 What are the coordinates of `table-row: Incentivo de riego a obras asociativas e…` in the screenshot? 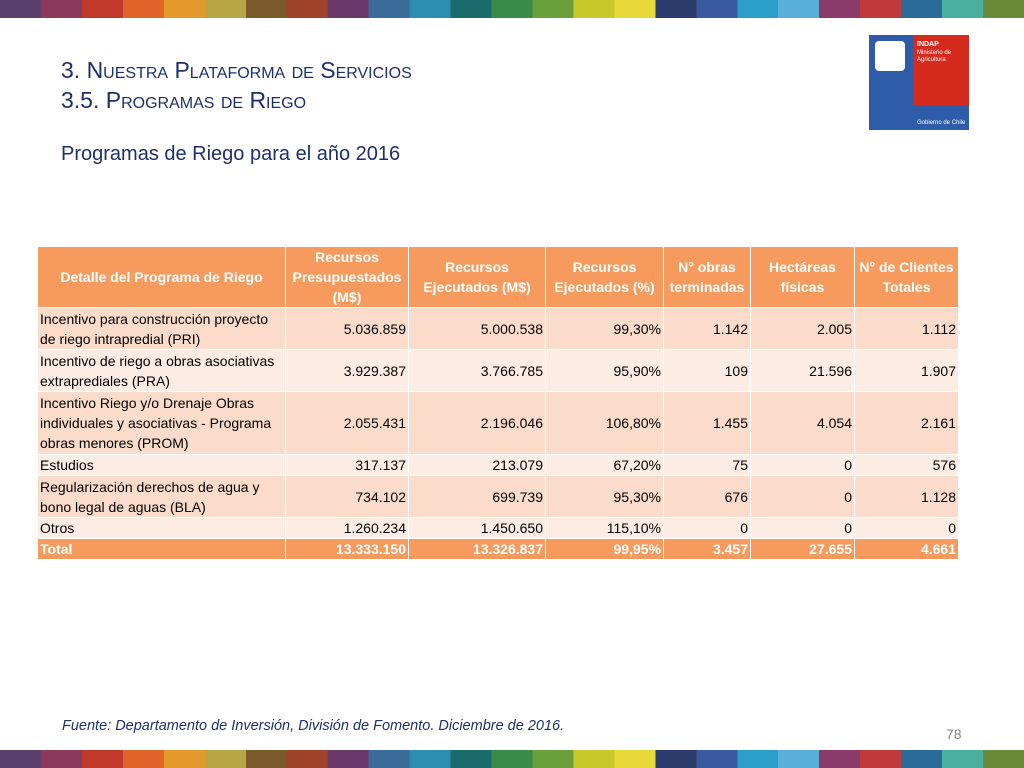 It's located at (498, 370).